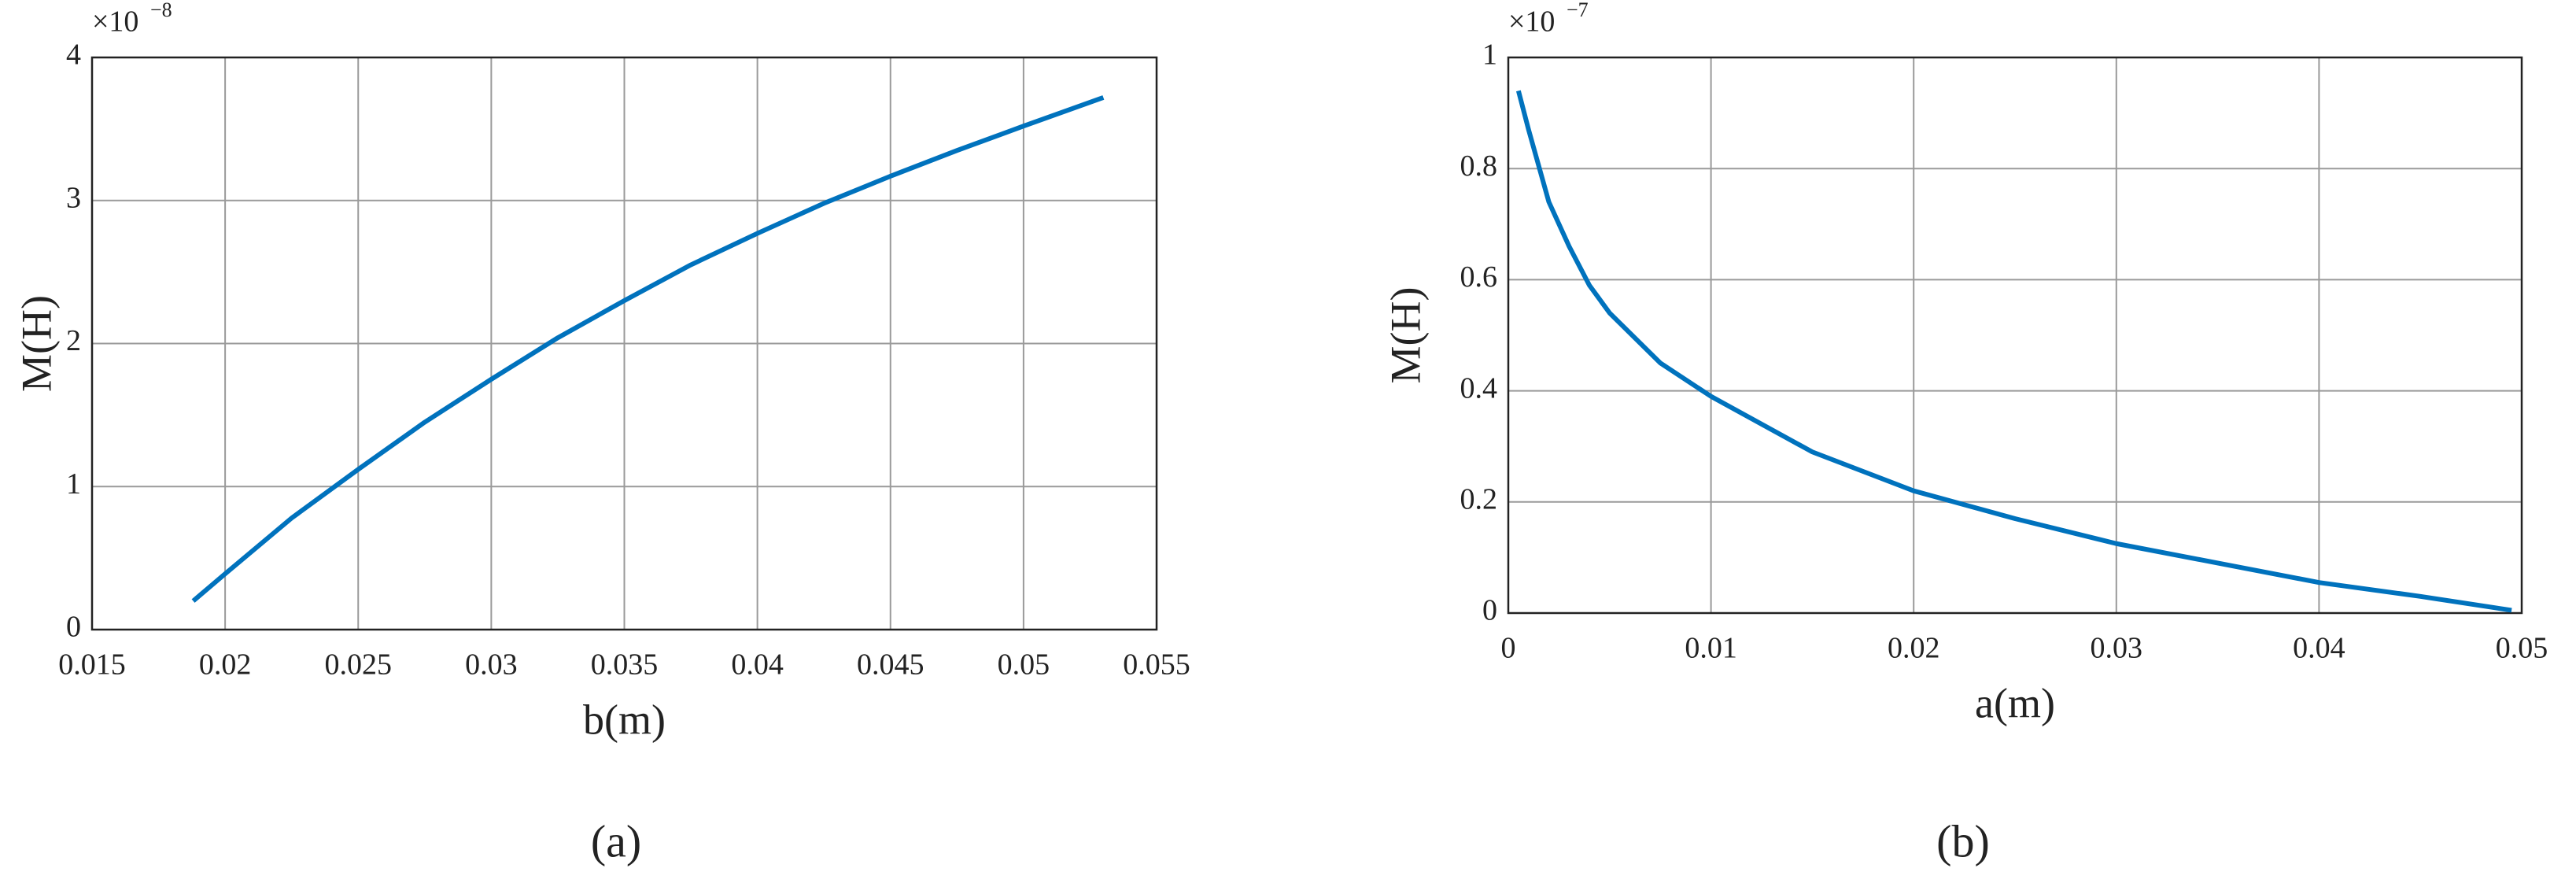 This screenshot has width=2576, height=883. What do you see at coordinates (890, 665) in the screenshot?
I see `x-tick-label: 0.045` at bounding box center [890, 665].